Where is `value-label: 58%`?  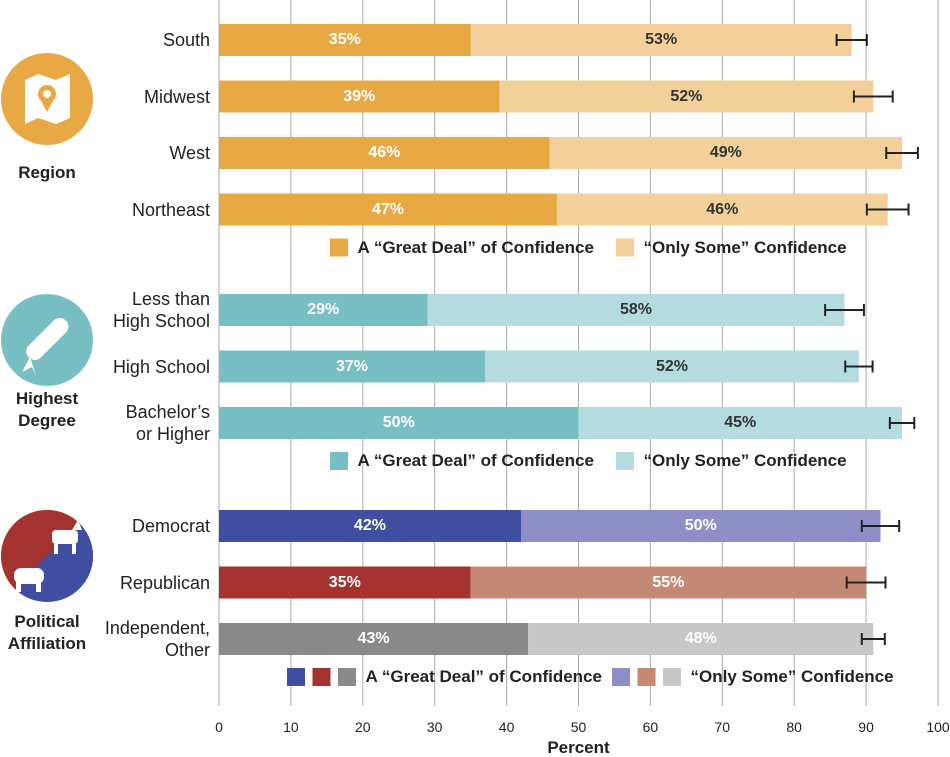 value-label: 58% is located at coordinates (636, 309).